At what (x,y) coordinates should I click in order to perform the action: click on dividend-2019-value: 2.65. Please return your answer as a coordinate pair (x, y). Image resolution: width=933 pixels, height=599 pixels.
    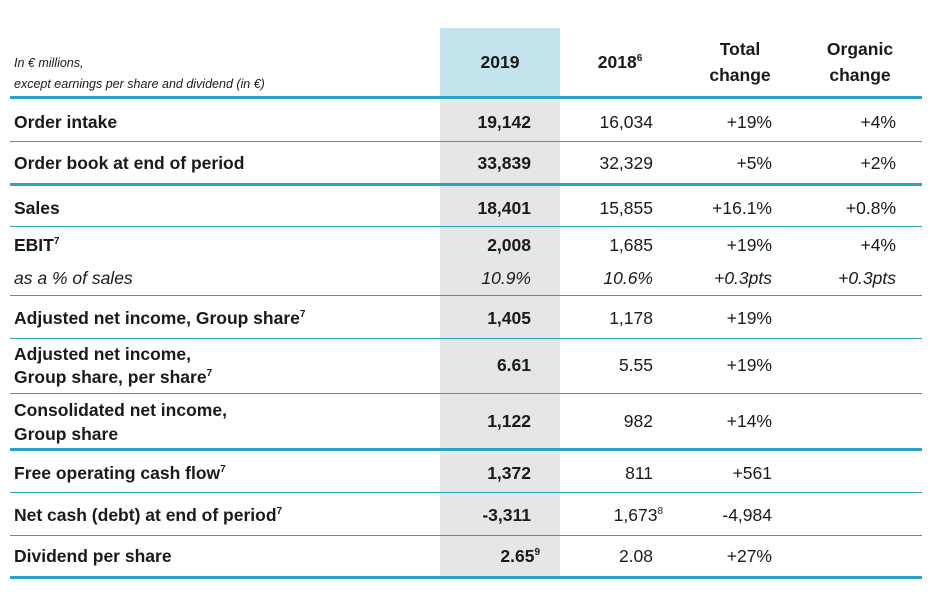
    Looking at the image, I should click on (517, 556).